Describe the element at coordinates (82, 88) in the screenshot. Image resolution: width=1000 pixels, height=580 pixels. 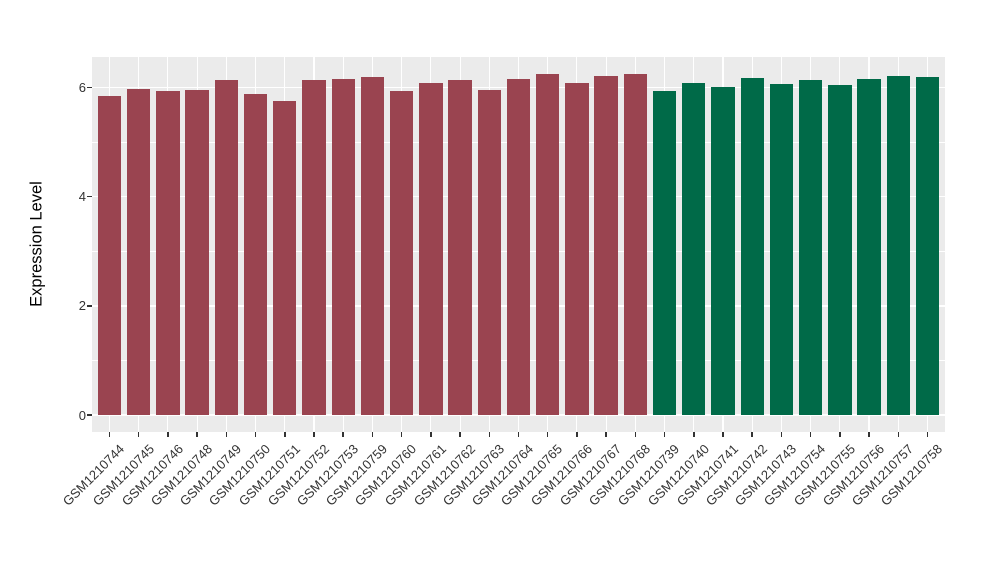
I see `y-tick-label: 6` at that location.